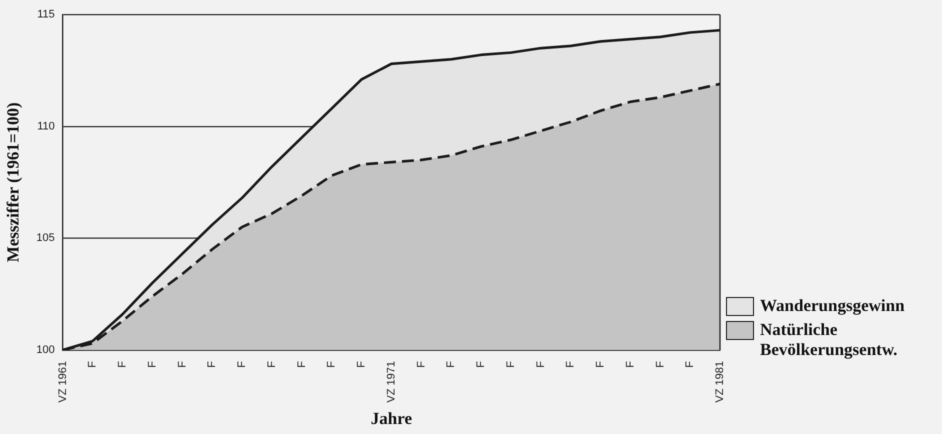 This screenshot has height=434, width=942. I want to click on y-axis-title: Messziffer (1961=100), so click(13, 182).